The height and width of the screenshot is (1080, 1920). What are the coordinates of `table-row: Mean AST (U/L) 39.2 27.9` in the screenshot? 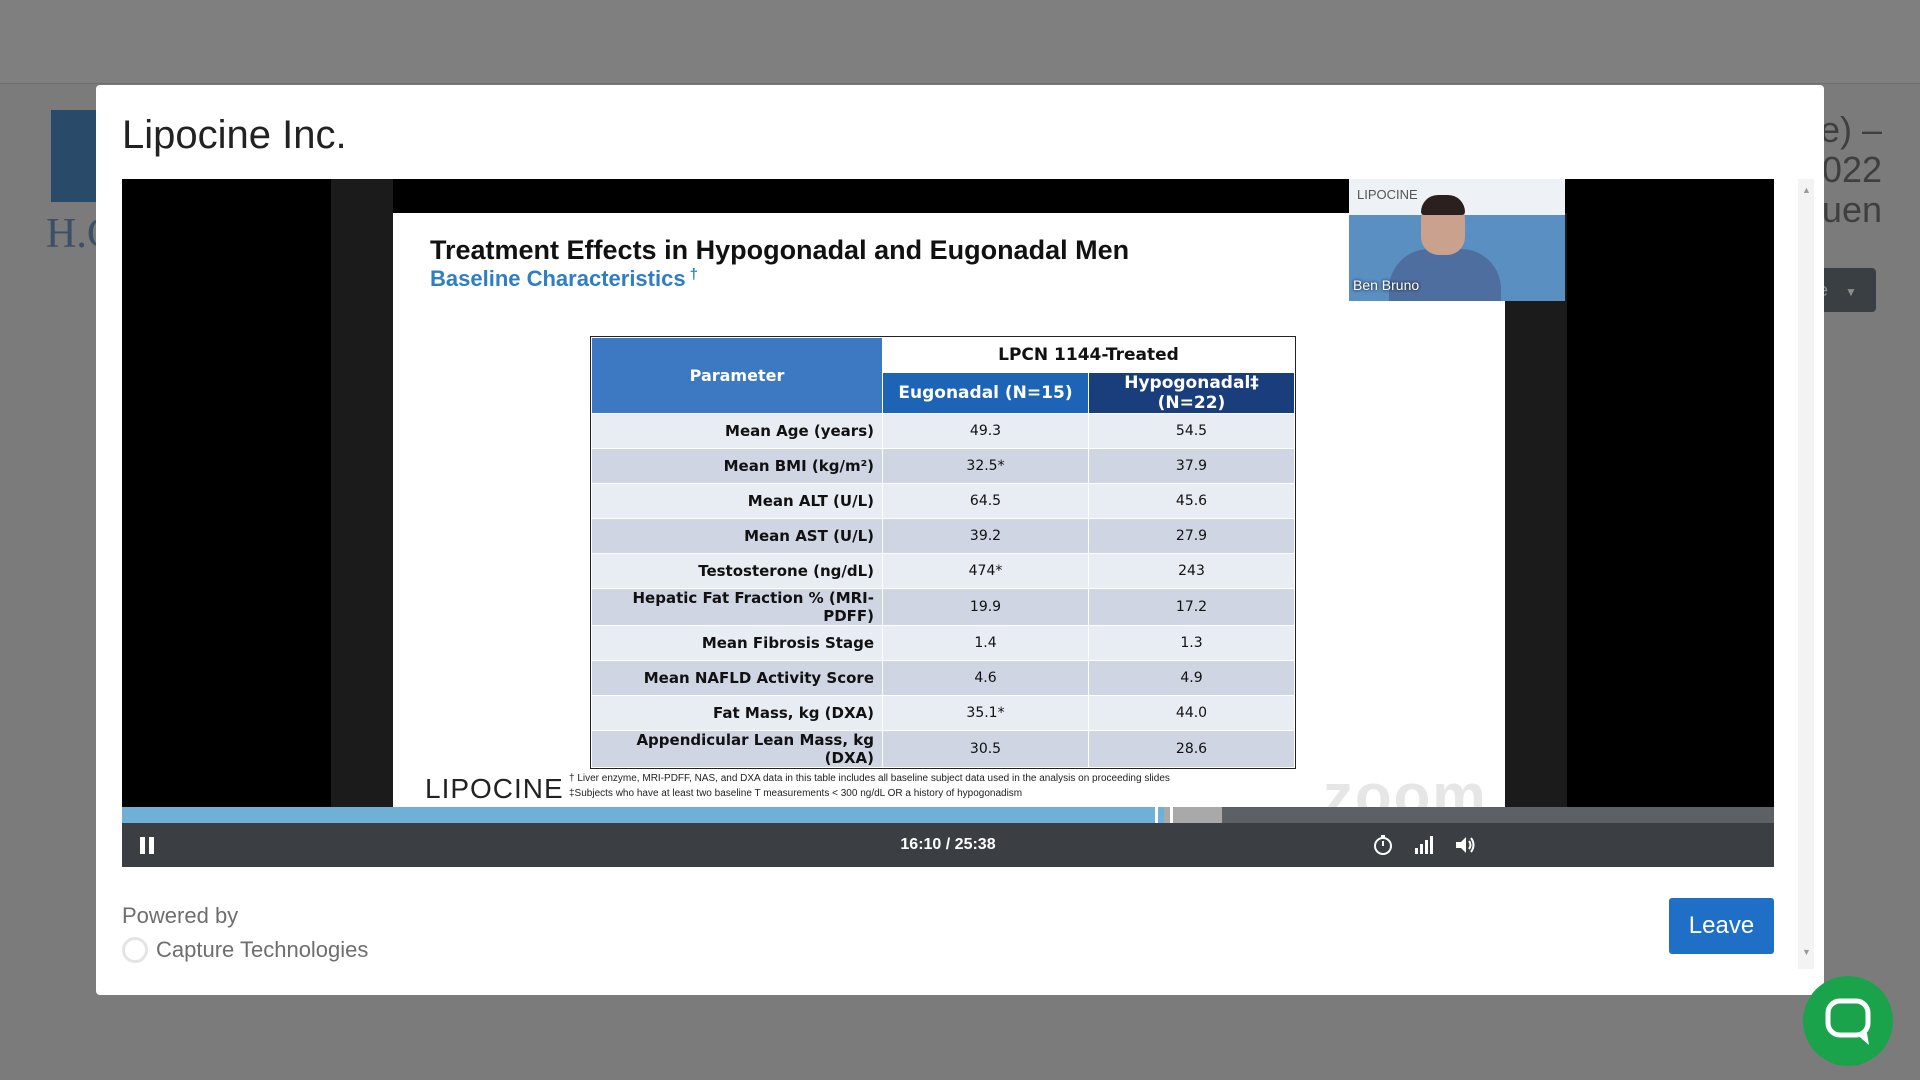 It's located at (943, 536).